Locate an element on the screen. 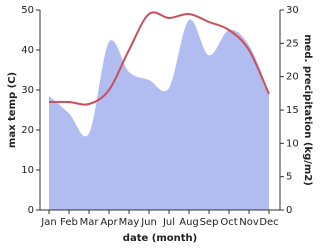 This screenshot has width=320, height=251. x-tick-label: Oct is located at coordinates (228, 222).